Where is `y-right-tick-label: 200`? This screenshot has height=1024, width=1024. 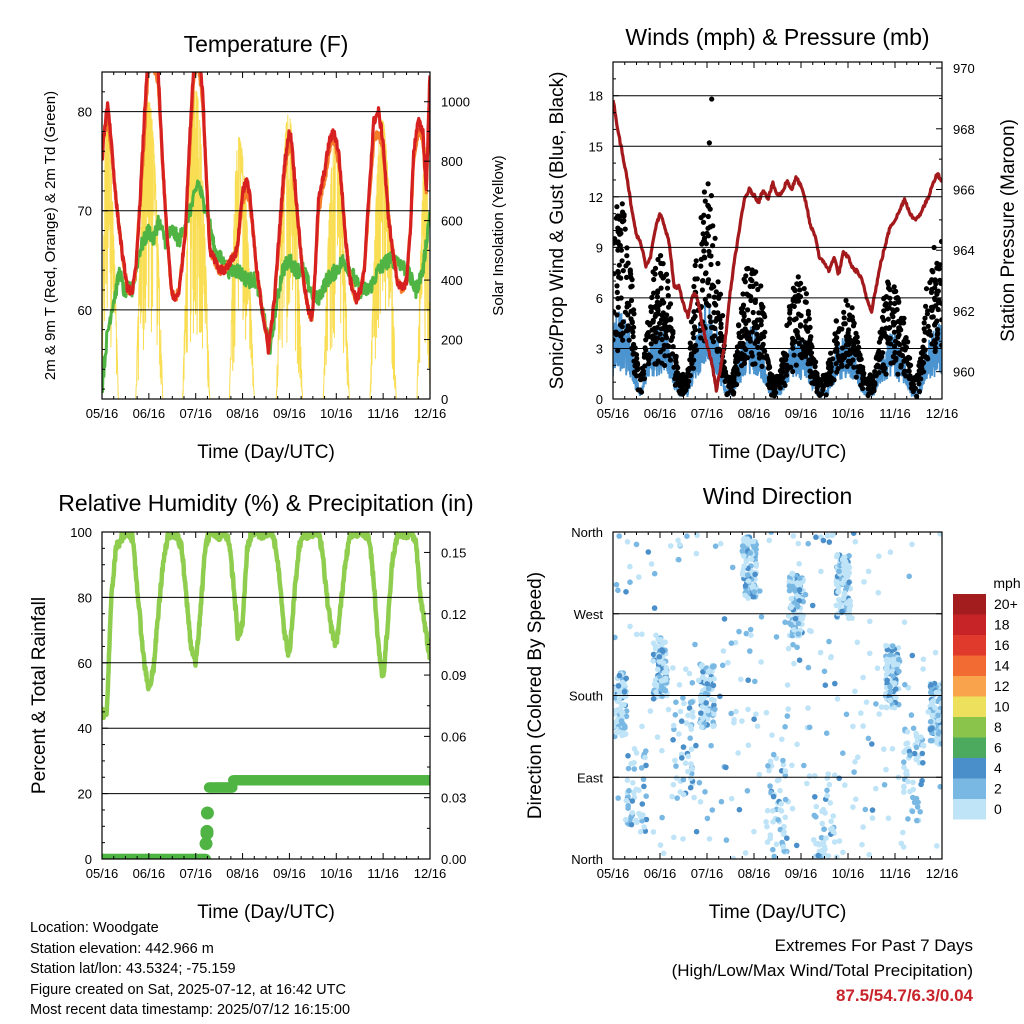
y-right-tick-label: 200 is located at coordinates (452, 340).